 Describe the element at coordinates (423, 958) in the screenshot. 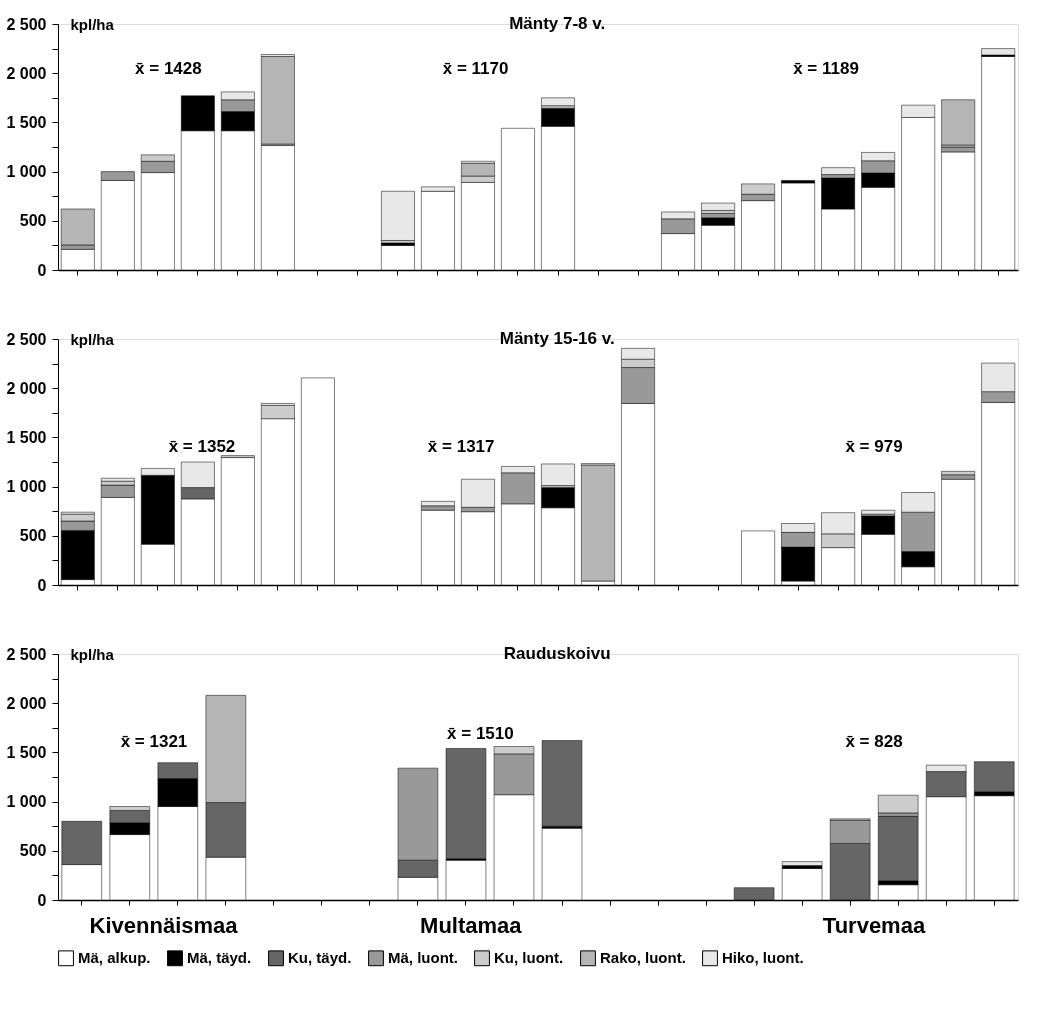

I see `legend-label: Mä, luont.` at that location.